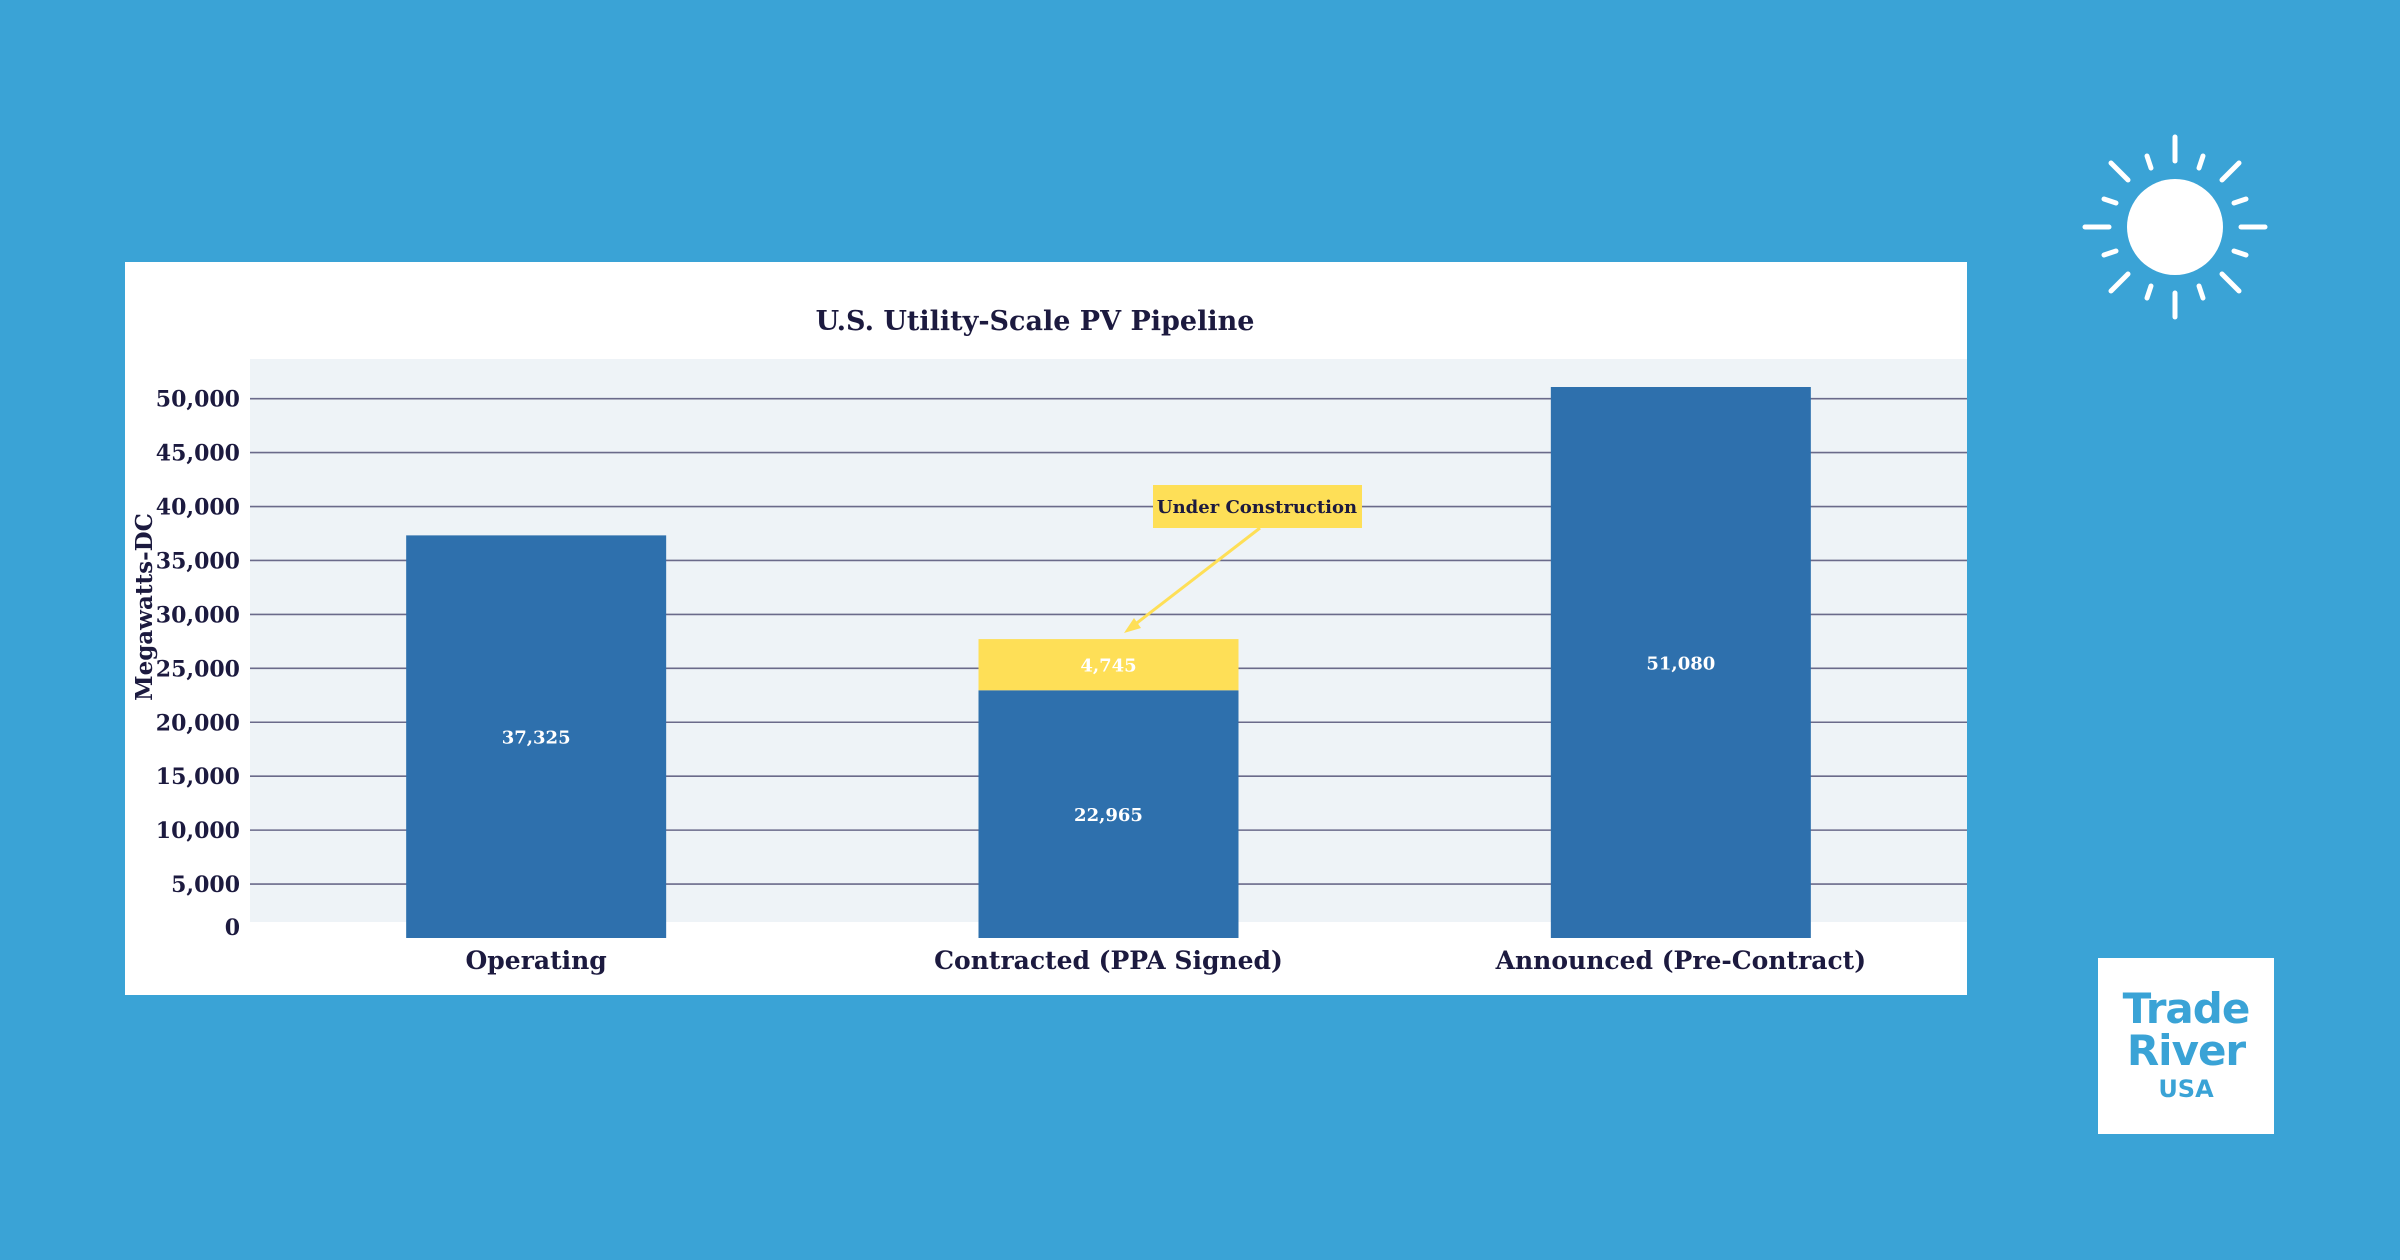 This screenshot has height=1260, width=2400. I want to click on trade-river-usa-logo: Trade River USA, so click(2186, 1046).